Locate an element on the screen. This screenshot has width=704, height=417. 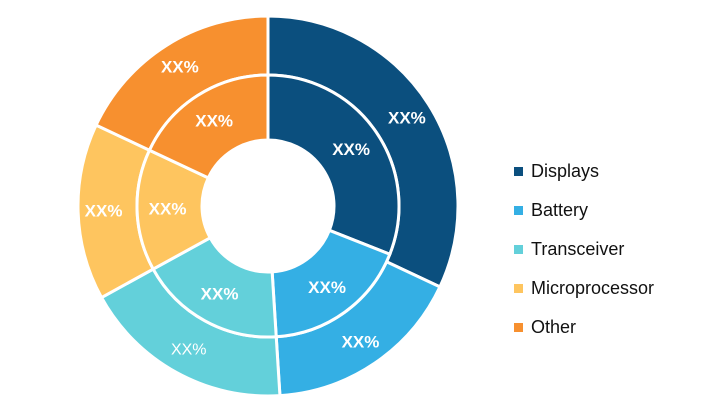
legend-label: Displays is located at coordinates (565, 171).